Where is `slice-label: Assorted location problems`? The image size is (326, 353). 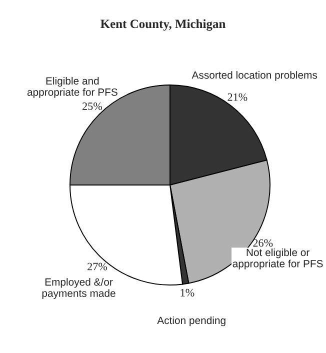
slice-label: Assorted location problems is located at coordinates (255, 76).